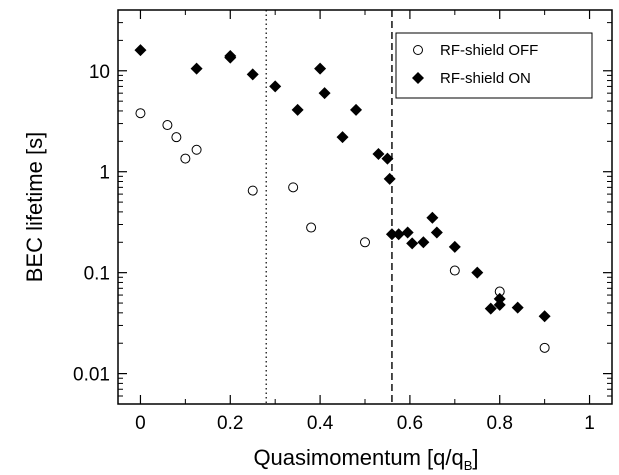 This screenshot has height=475, width=619. Describe the element at coordinates (97, 274) in the screenshot. I see `y-tick-label: 0.1` at that location.